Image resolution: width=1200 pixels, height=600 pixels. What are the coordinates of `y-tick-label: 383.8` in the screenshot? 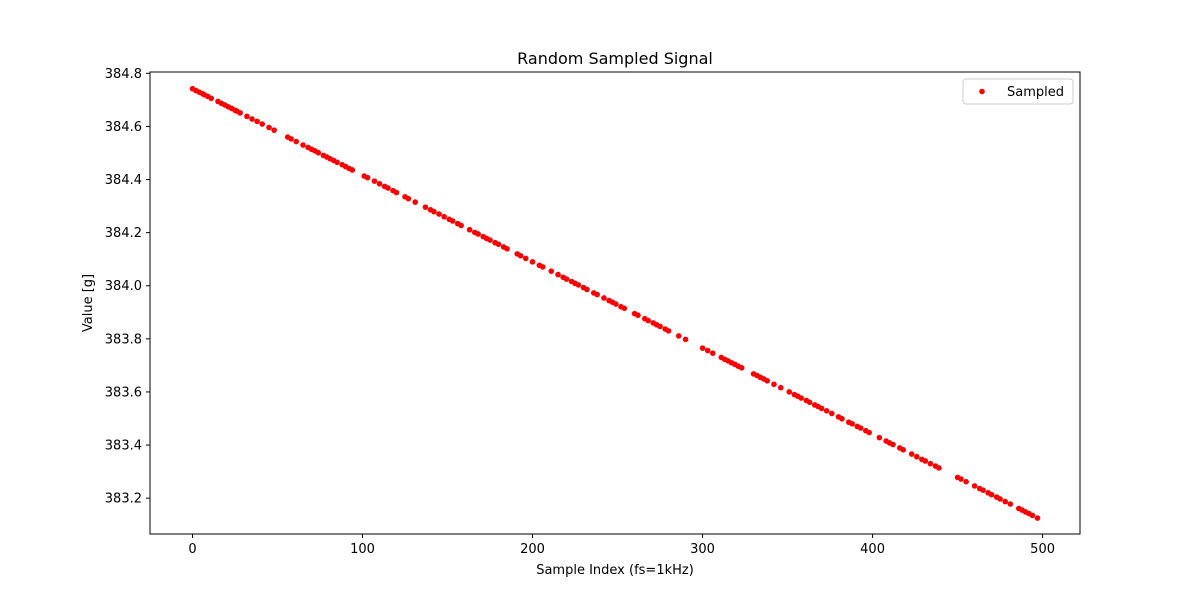 It's located at (123, 339).